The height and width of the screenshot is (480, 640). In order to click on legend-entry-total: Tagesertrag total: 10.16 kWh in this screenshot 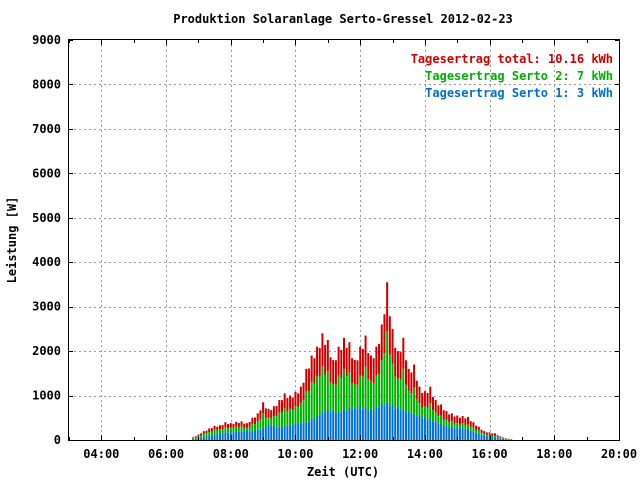, I will do `click(512, 59)`.